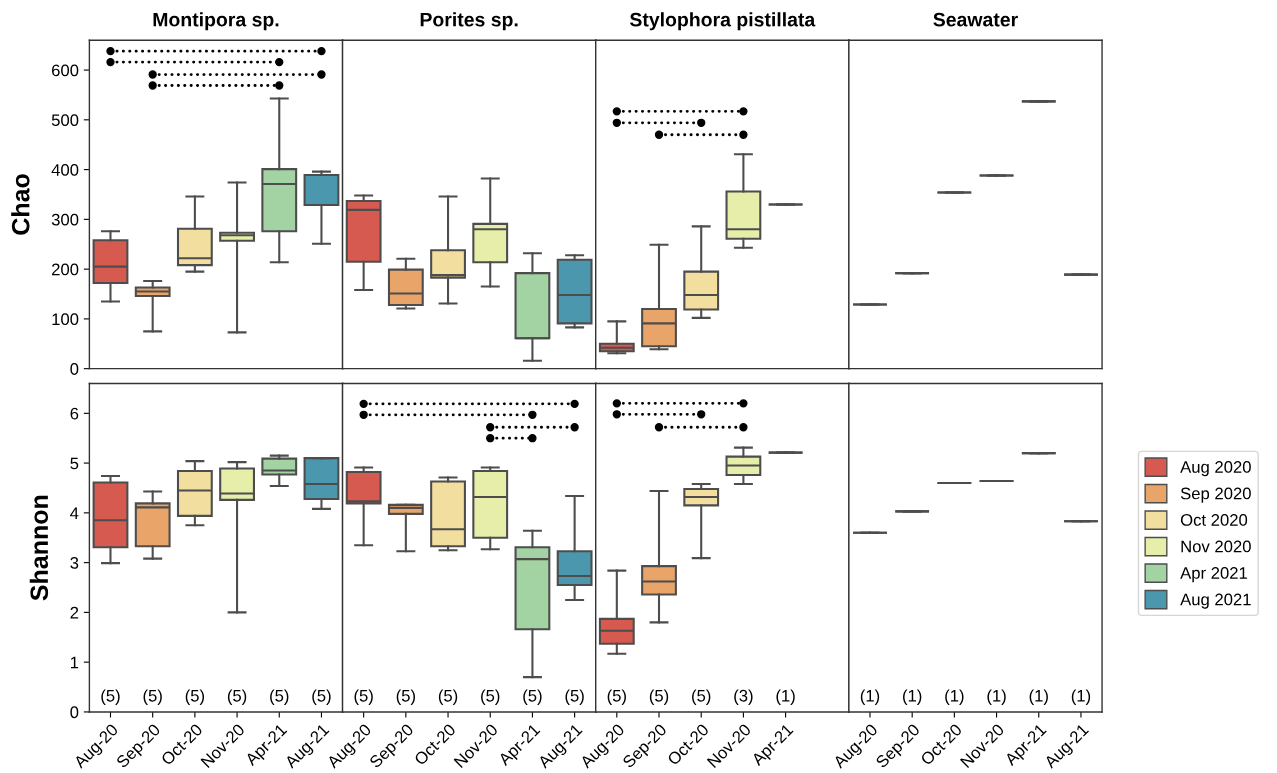 Image resolution: width=1277 pixels, height=773 pixels. I want to click on chart-title: Montipora sp., so click(216, 21).